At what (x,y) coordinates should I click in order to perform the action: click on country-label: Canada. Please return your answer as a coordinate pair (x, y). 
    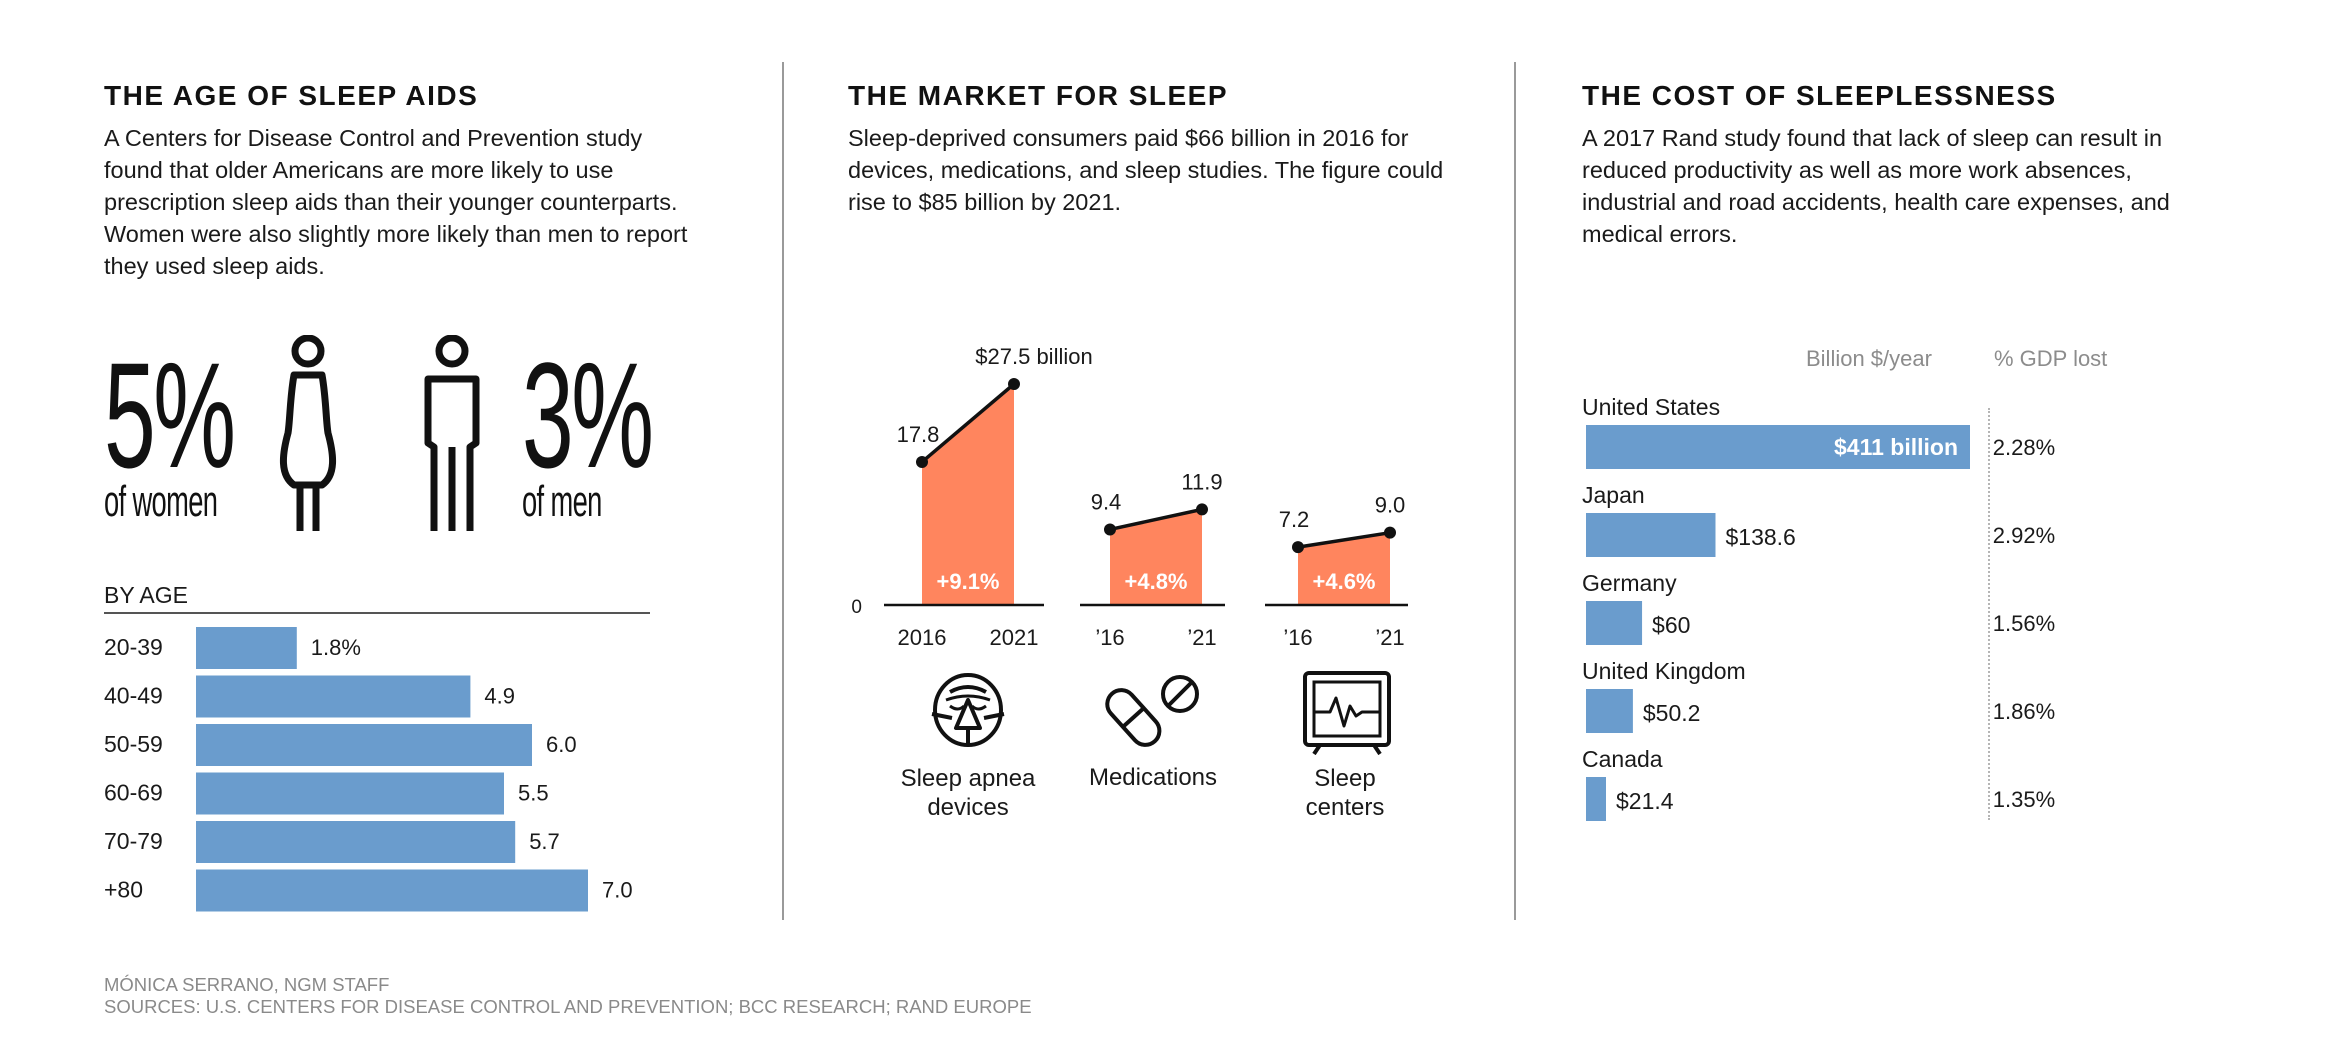
    Looking at the image, I should click on (1622, 759).